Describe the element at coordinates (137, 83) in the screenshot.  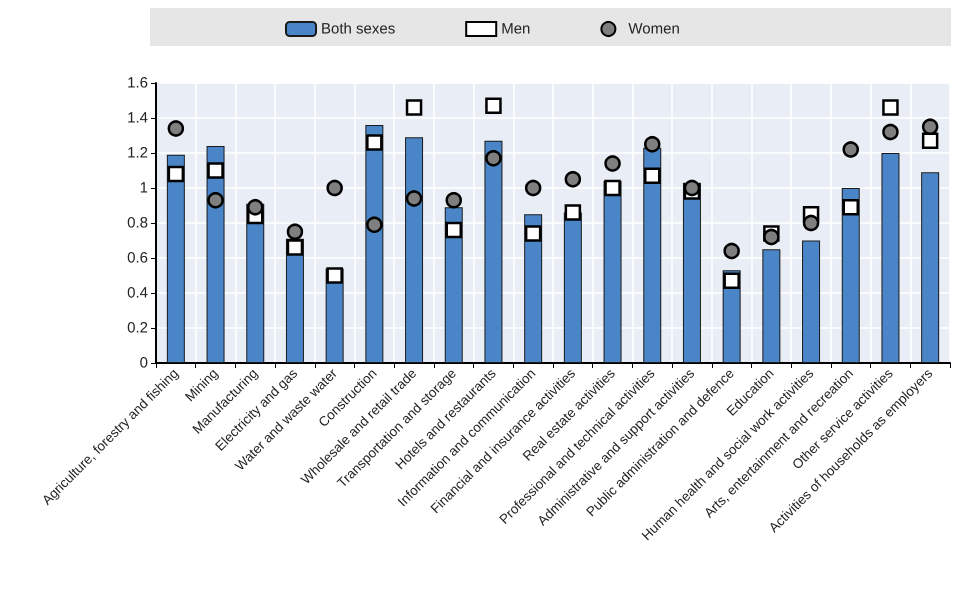
I see `y-tick-label: 1.6` at that location.